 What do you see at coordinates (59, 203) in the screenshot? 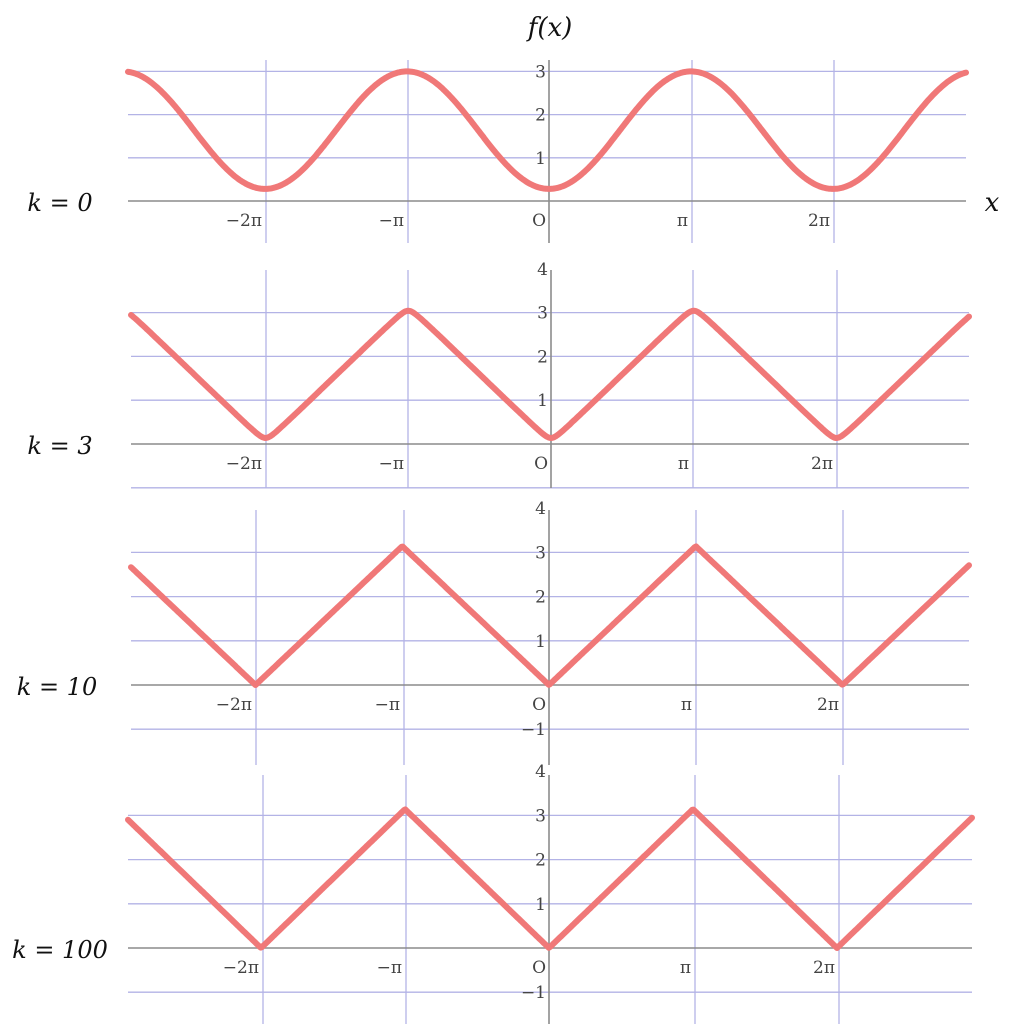
I see `panel-label: k = 0` at bounding box center [59, 203].